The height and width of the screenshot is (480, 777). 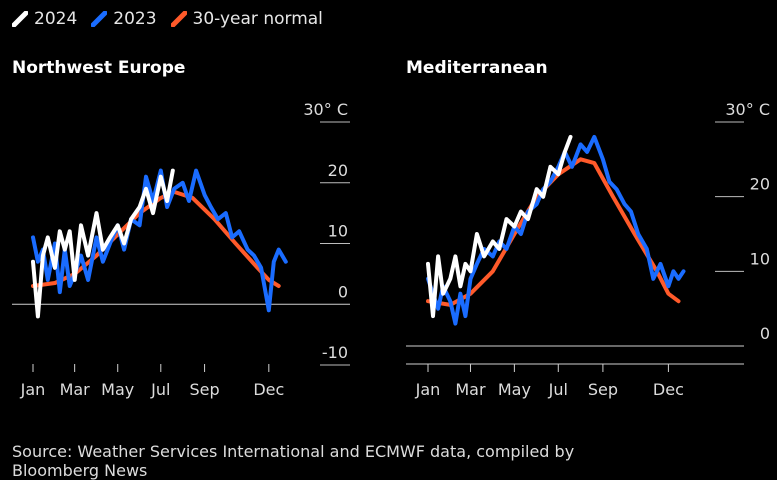 I want to click on nw-x-tick-label: Jan, so click(x=33, y=389).